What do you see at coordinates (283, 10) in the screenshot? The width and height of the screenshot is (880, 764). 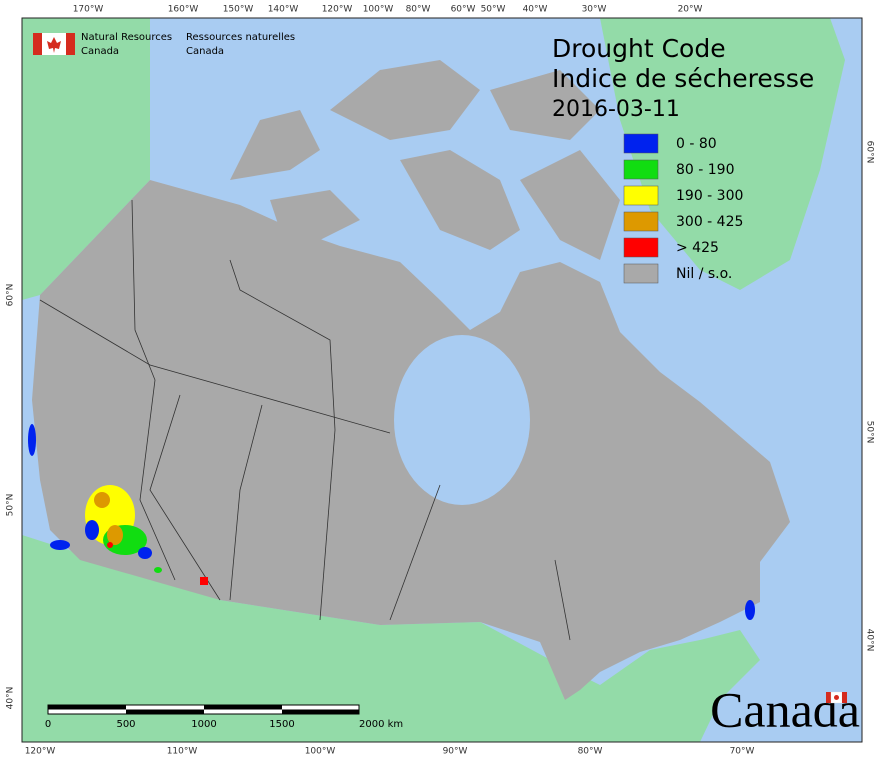 I see `lon-label: 140°W` at bounding box center [283, 10].